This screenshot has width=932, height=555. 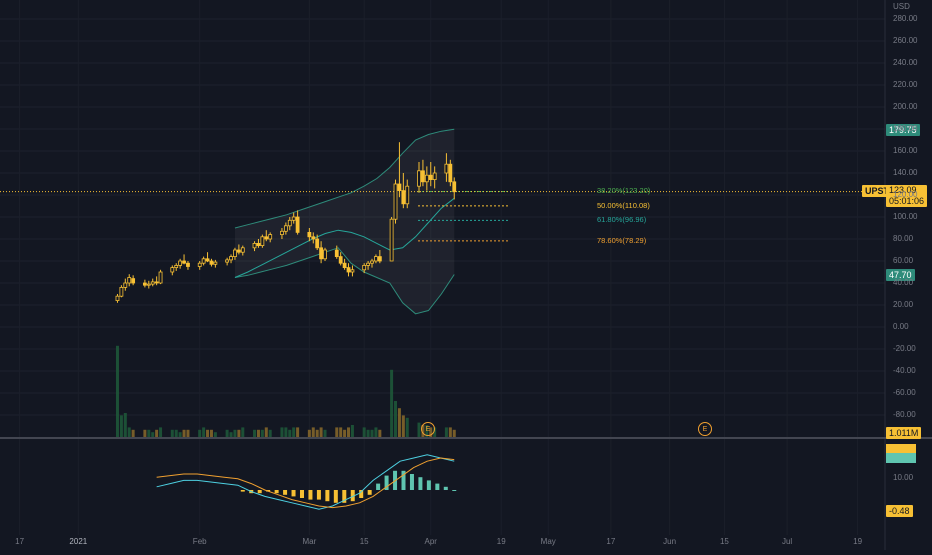 What do you see at coordinates (899, 511) in the screenshot?
I see `macd-value-tag: -0.48` at bounding box center [899, 511].